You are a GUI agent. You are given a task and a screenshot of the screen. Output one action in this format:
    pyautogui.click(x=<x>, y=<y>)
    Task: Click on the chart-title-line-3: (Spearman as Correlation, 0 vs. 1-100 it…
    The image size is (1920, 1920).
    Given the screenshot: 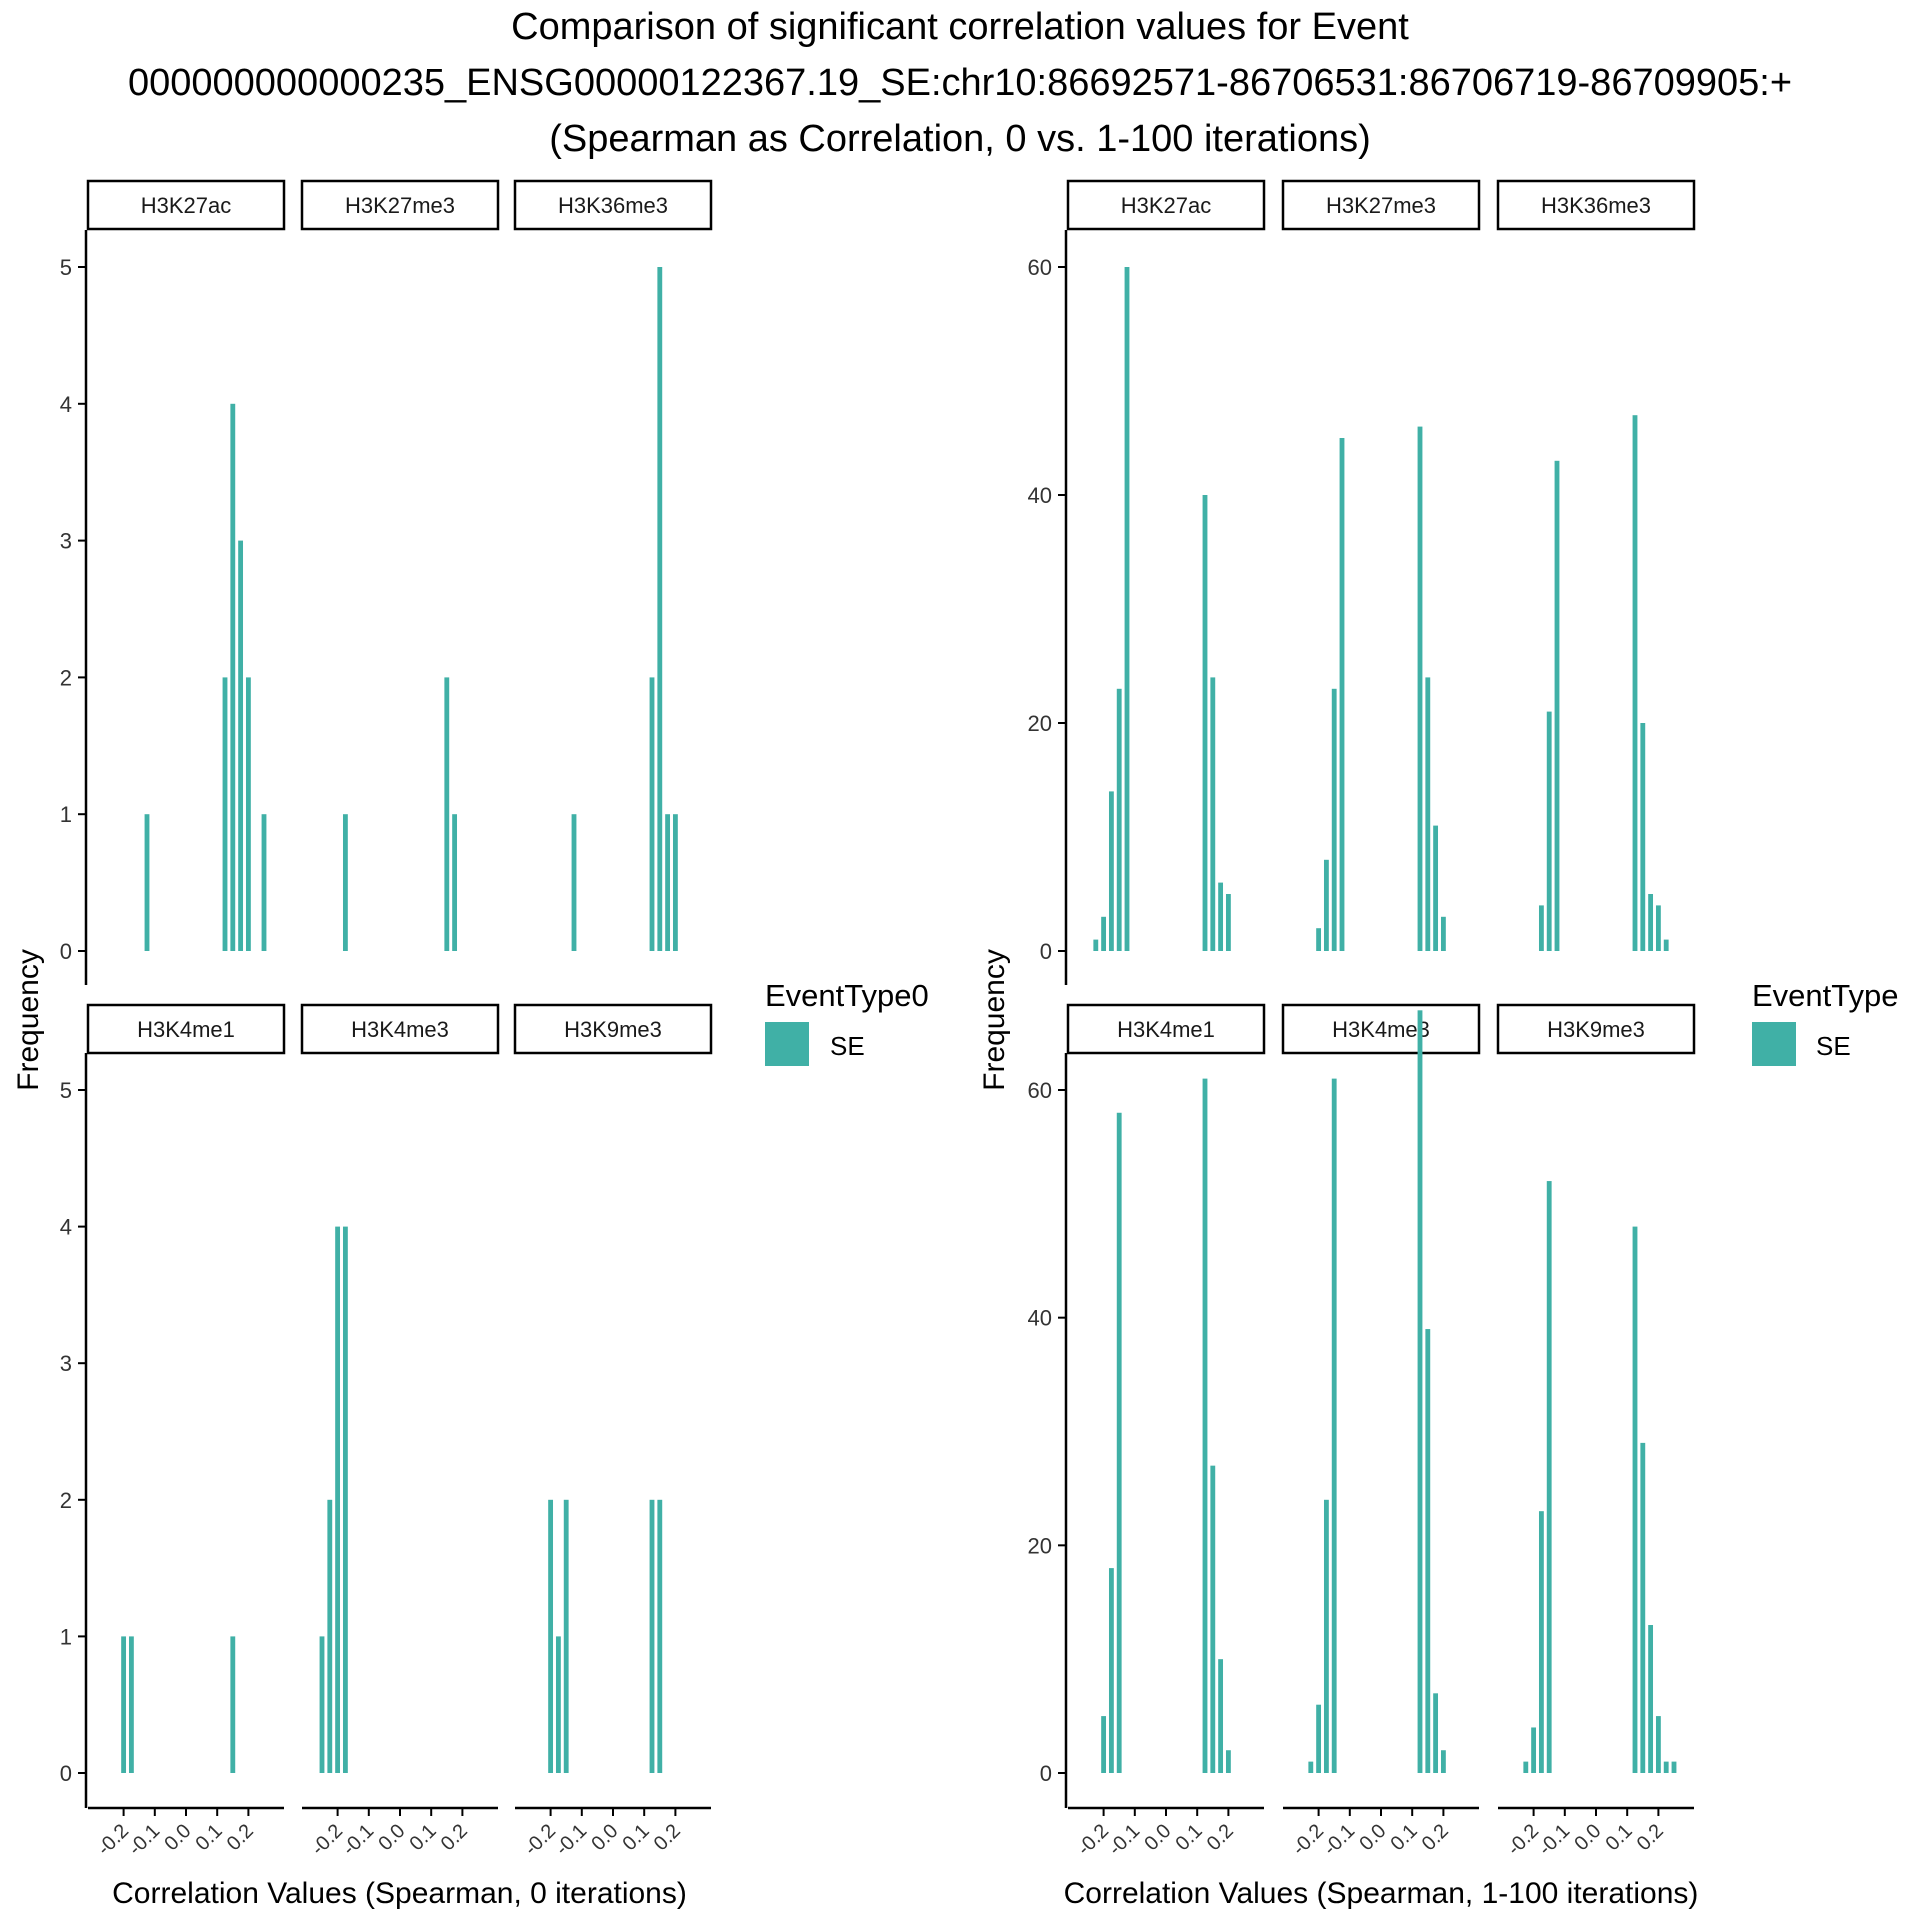 What is the action you would take?
    pyautogui.click(x=960, y=139)
    